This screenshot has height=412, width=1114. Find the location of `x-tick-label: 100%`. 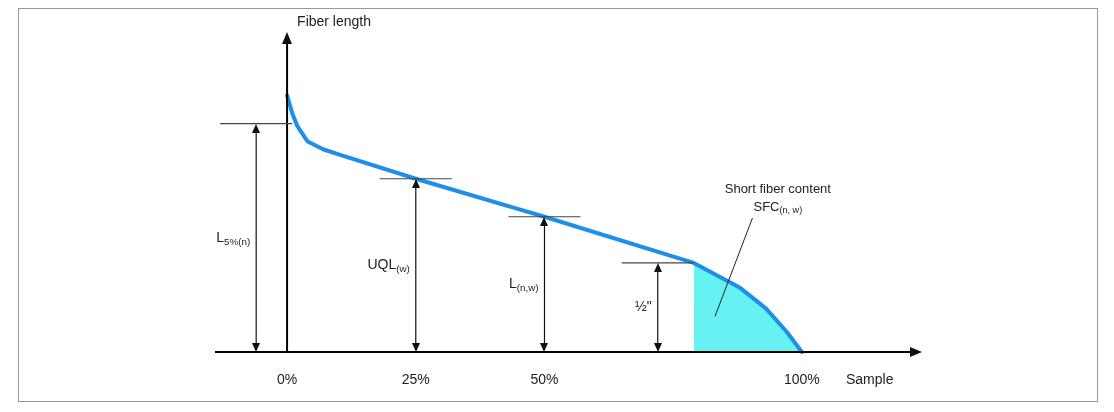

x-tick-label: 100% is located at coordinates (801, 378).